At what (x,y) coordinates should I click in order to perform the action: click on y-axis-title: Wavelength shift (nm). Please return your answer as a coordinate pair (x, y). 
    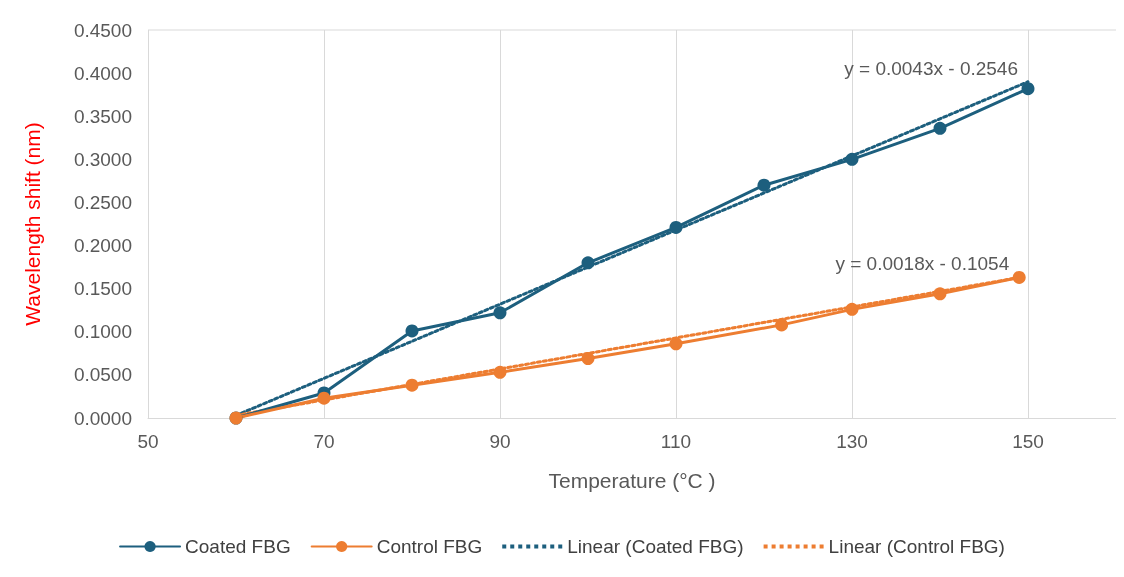
    Looking at the image, I should click on (32, 224).